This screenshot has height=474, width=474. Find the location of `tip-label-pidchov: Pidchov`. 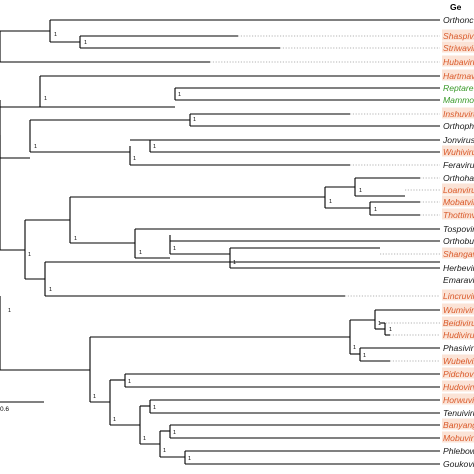

tip-label-pidchov: Pidchov is located at coordinates (458, 374).